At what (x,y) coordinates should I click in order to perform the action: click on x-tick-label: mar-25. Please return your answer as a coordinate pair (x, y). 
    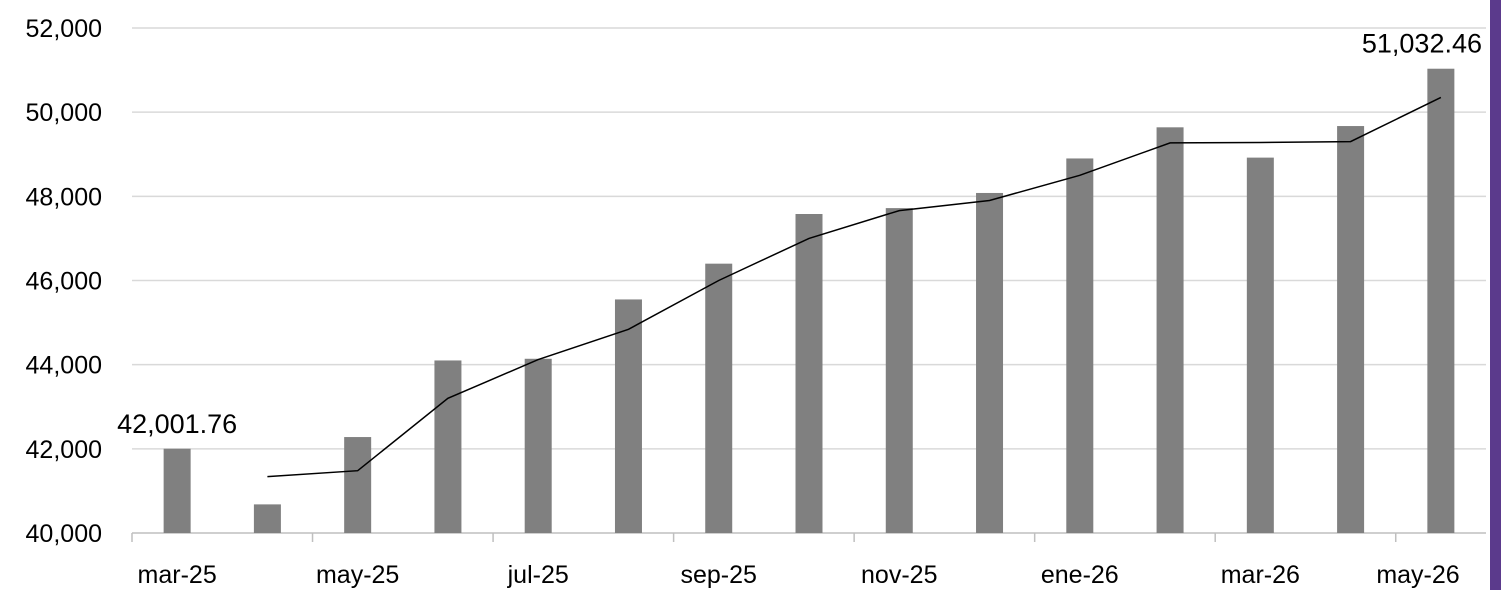
    Looking at the image, I should click on (177, 575).